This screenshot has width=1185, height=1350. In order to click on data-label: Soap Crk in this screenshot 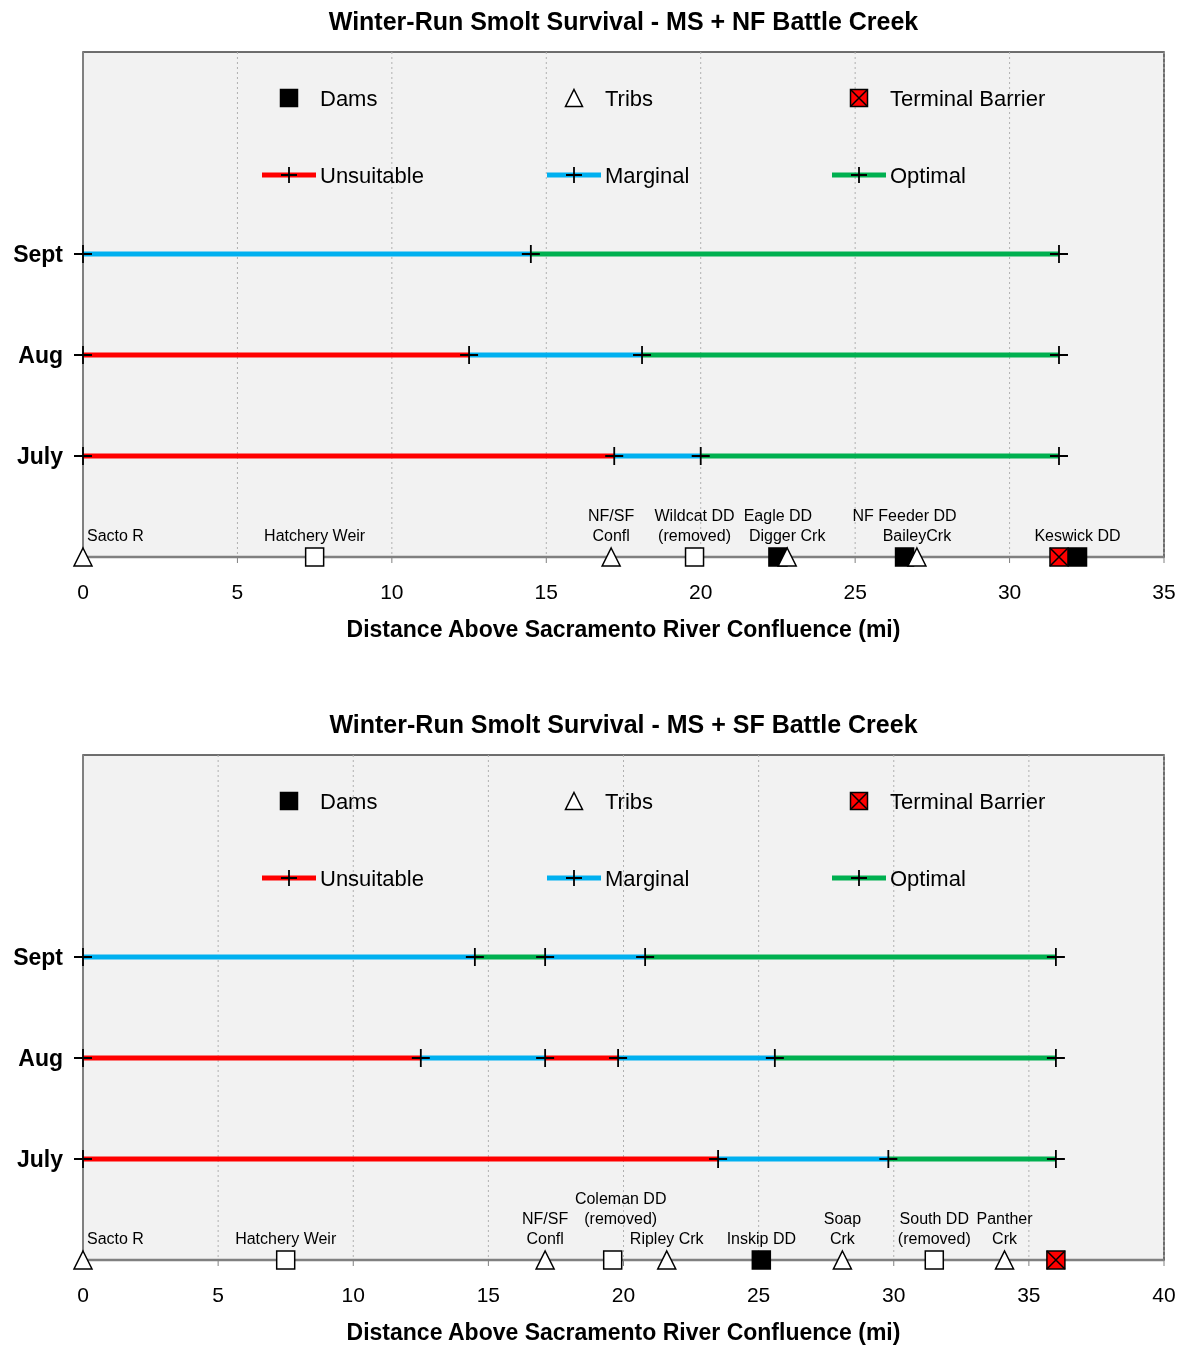, I will do `click(842, 1228)`.